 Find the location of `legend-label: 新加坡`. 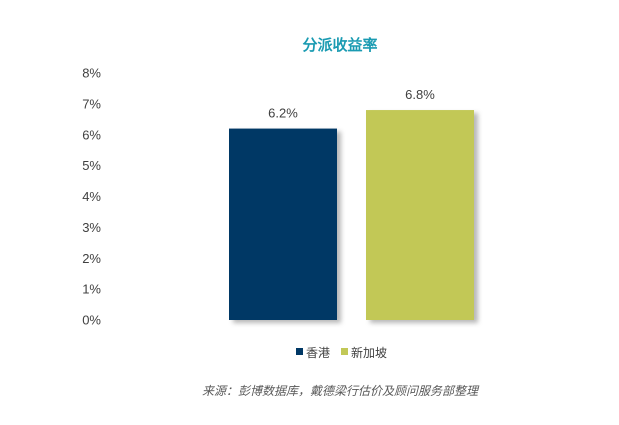

legend-label: 新加坡 is located at coordinates (369, 352).